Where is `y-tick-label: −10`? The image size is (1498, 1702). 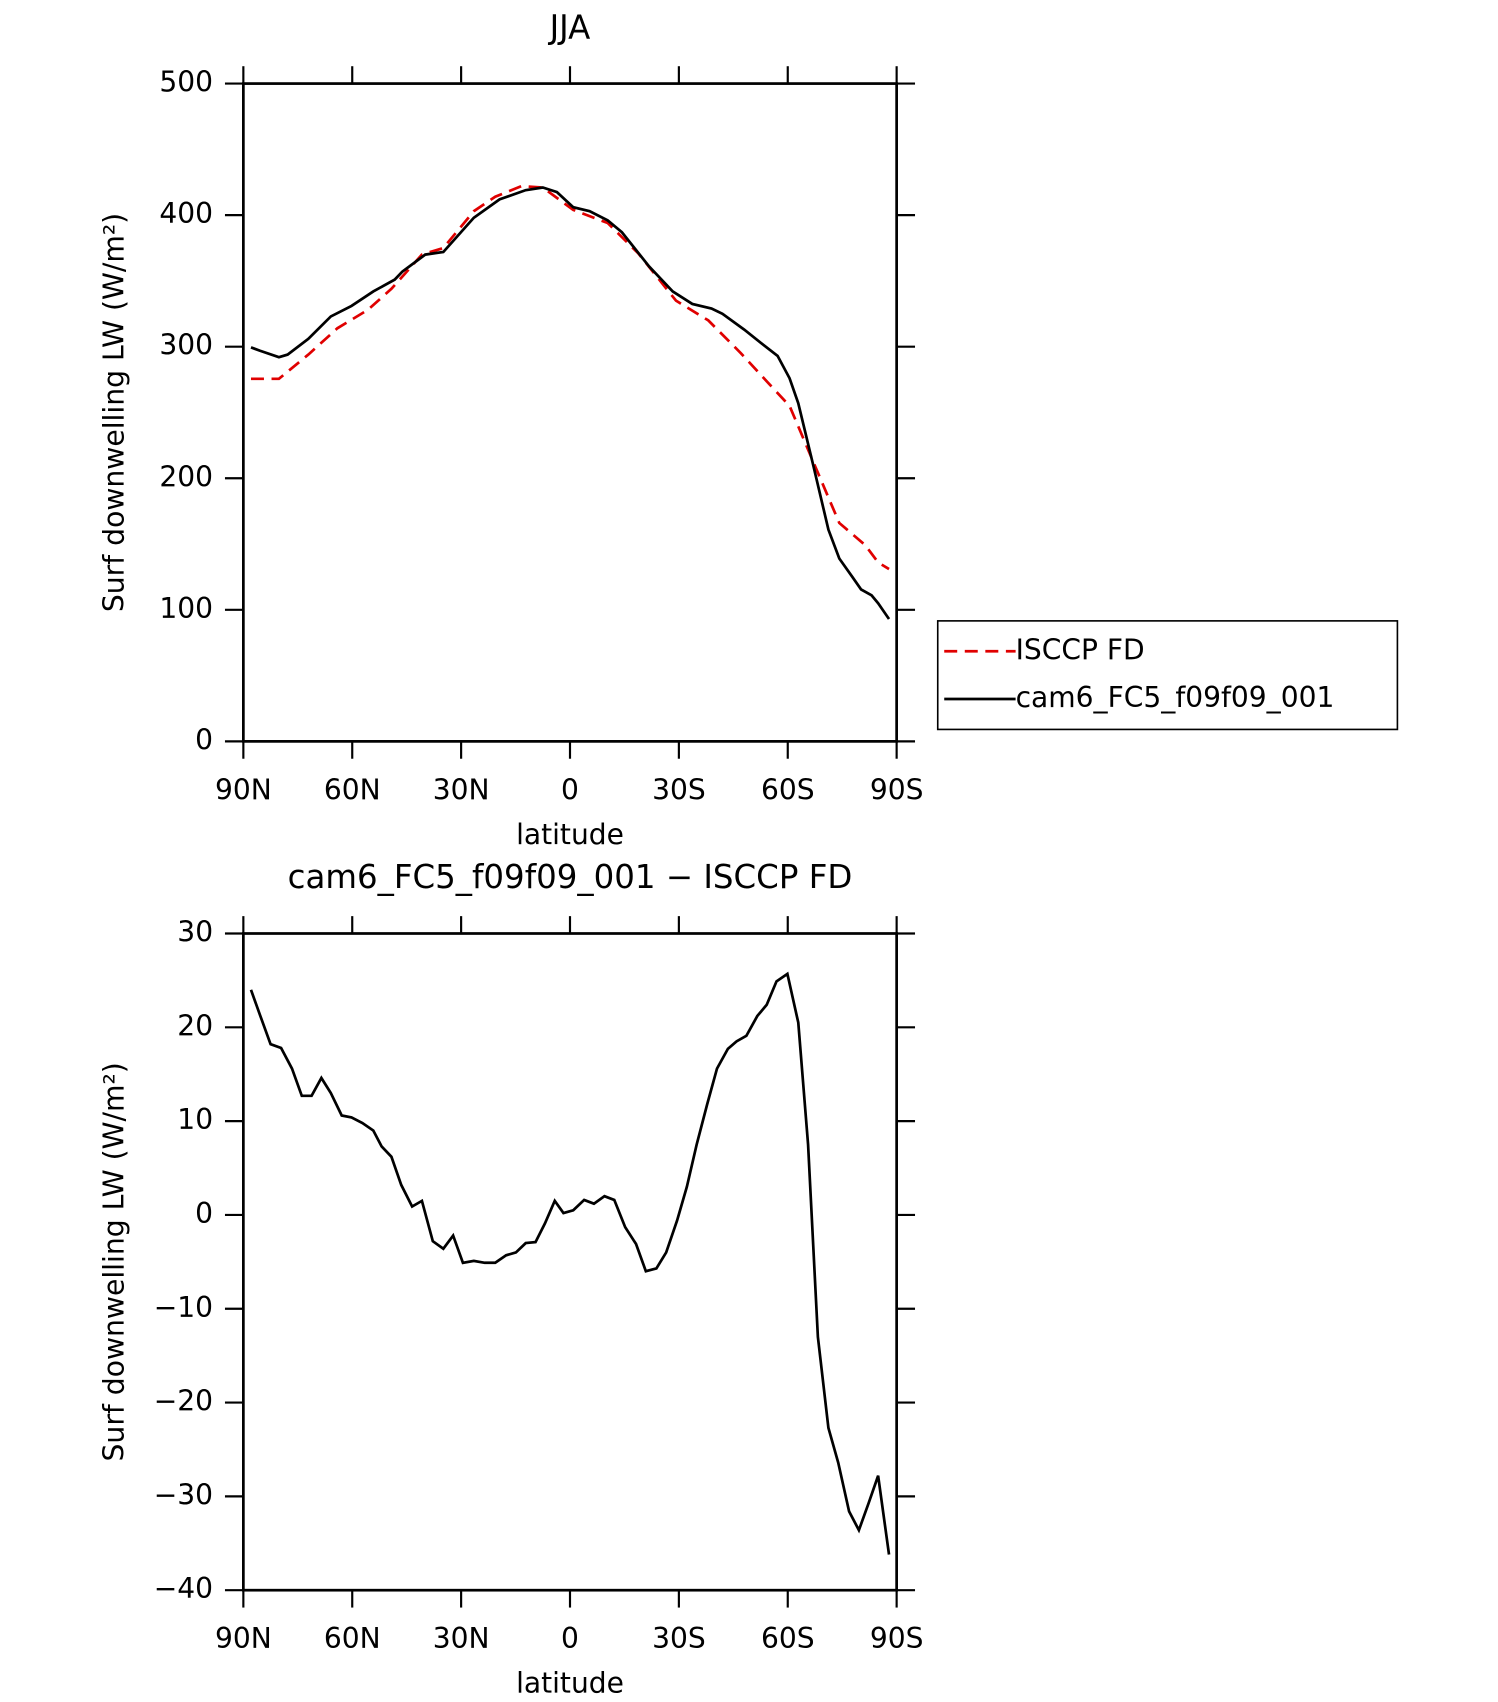 y-tick-label: −10 is located at coordinates (183, 1307).